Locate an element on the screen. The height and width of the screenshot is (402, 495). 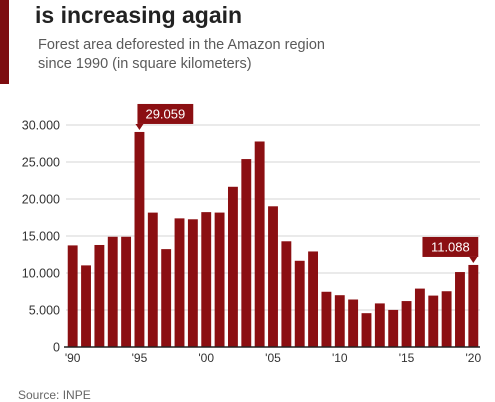
data-label: 11.088 is located at coordinates (450, 246).